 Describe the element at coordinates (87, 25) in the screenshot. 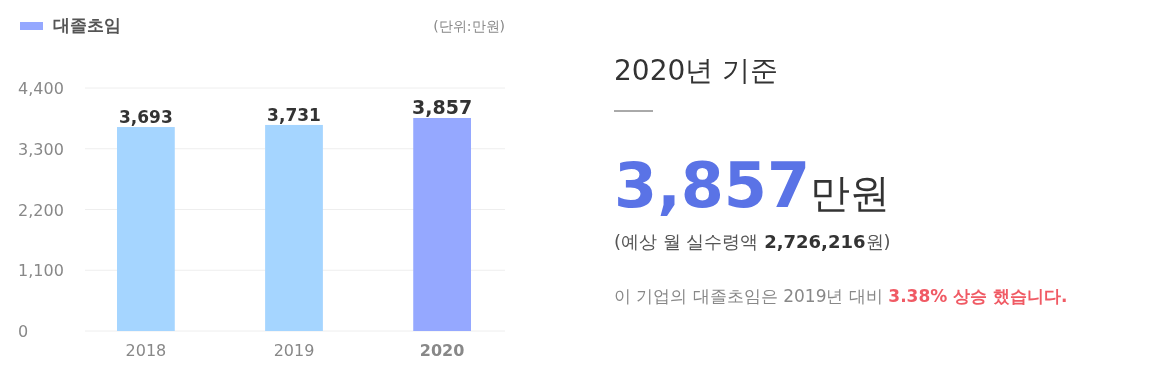

I see `legend-label: 대졸초임` at that location.